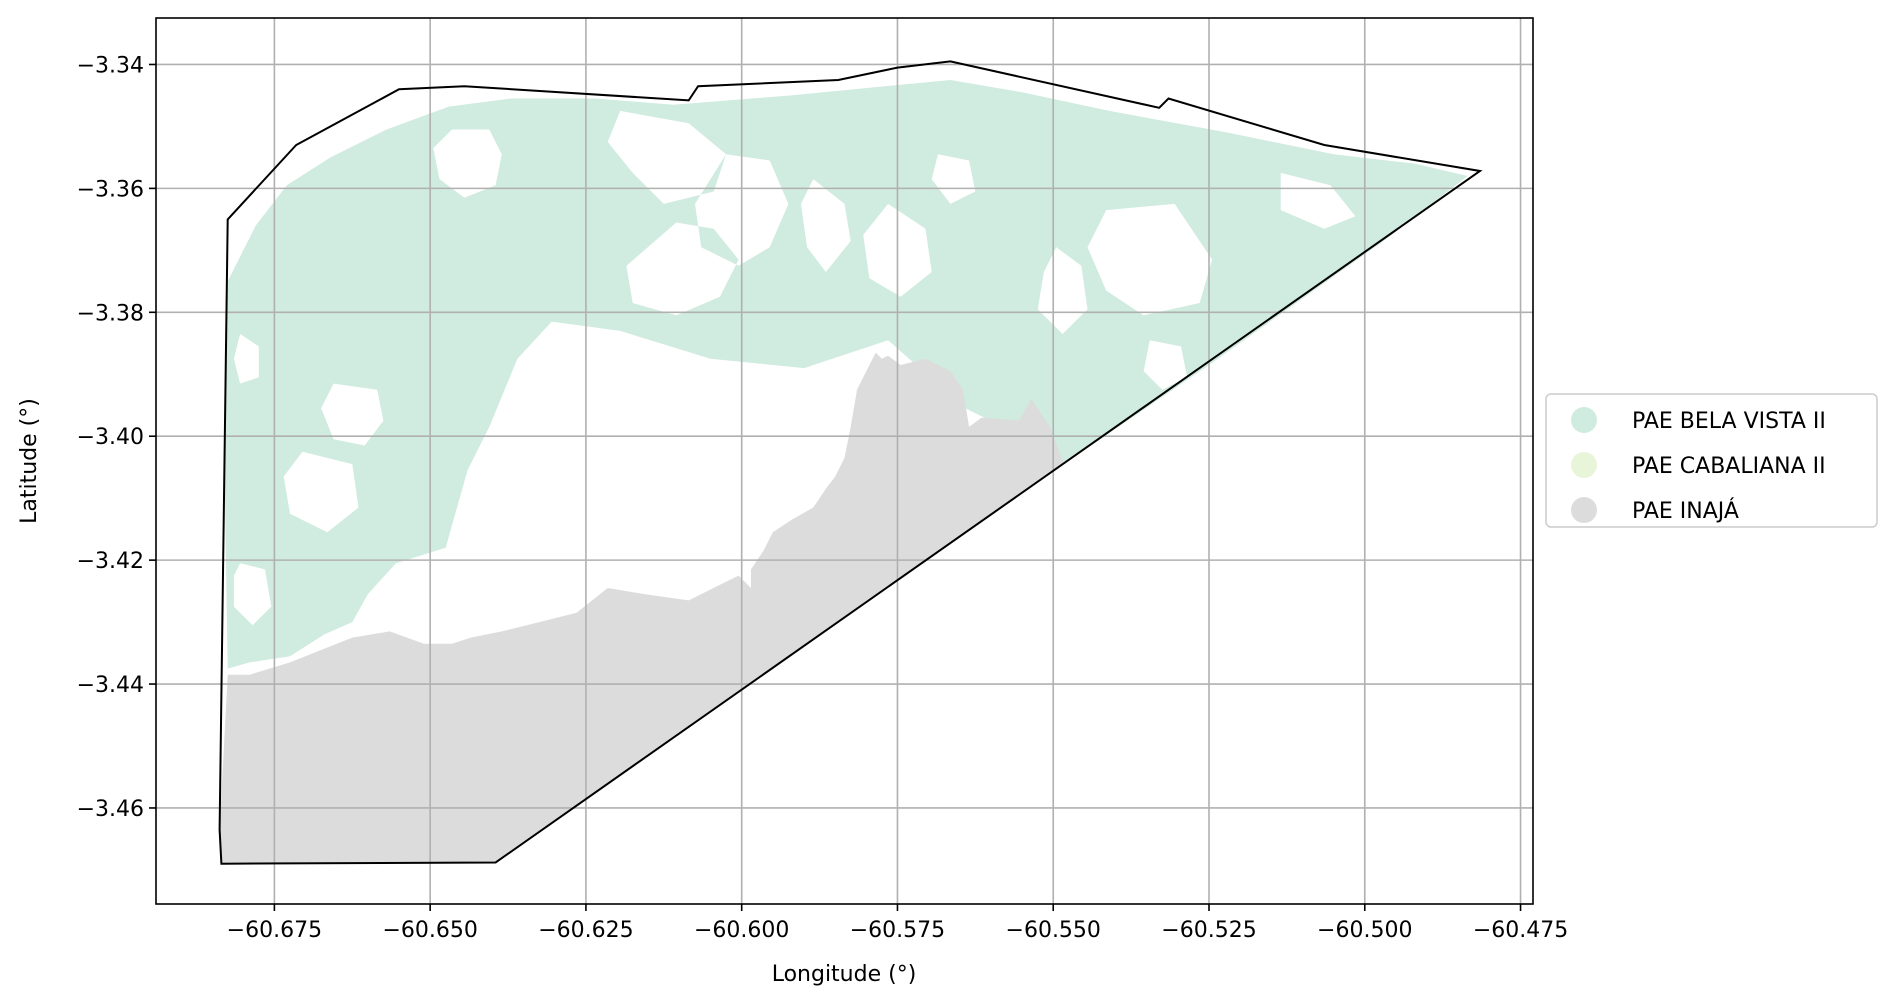 Image resolution: width=1895 pixels, height=1006 pixels. I want to click on x-tick-label: −60.475, so click(1520, 930).